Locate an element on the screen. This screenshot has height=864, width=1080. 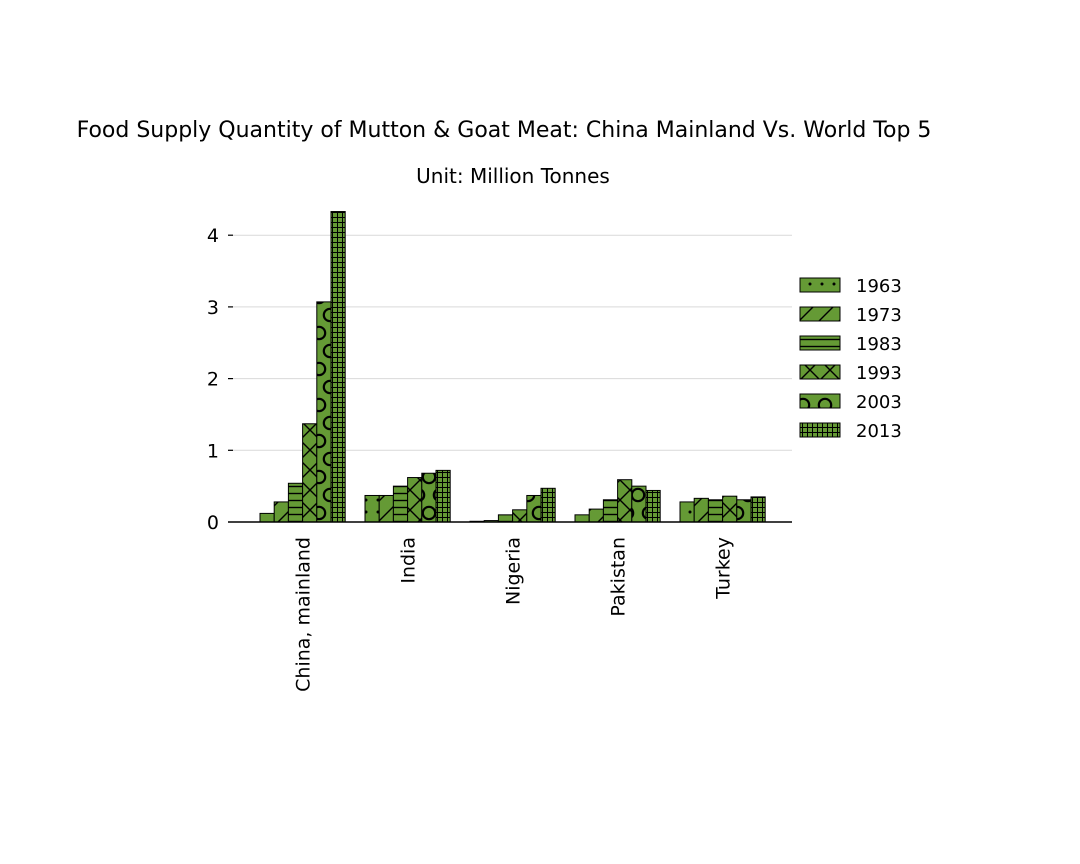
legend-item: 1963 is located at coordinates (850, 286).